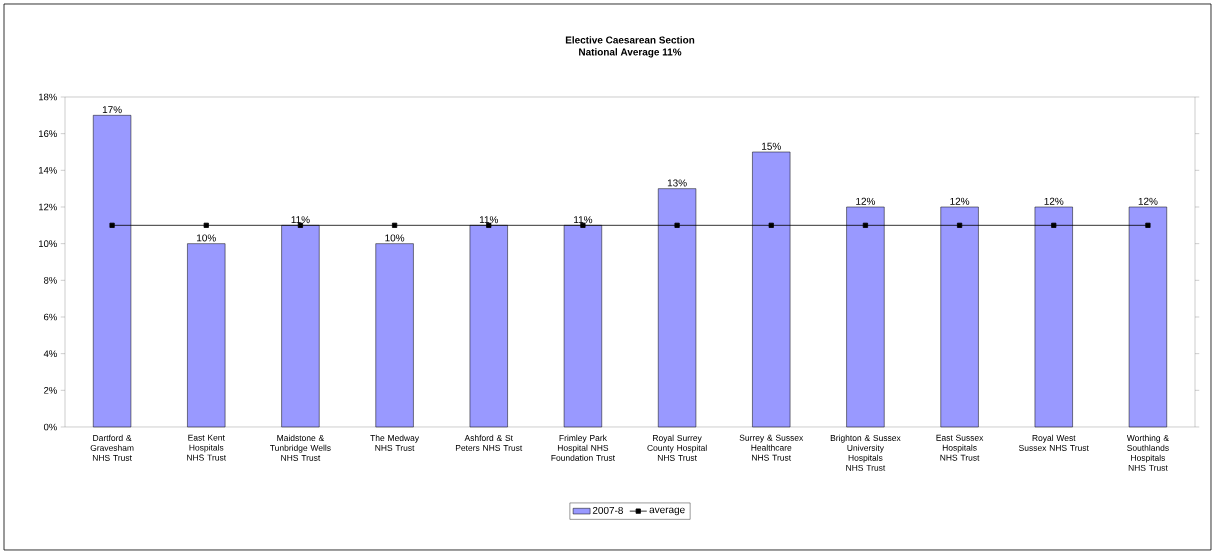 The height and width of the screenshot is (554, 1215). I want to click on x-tick-label: Royal Surrey County Hospital NHS Trust, so click(677, 447).